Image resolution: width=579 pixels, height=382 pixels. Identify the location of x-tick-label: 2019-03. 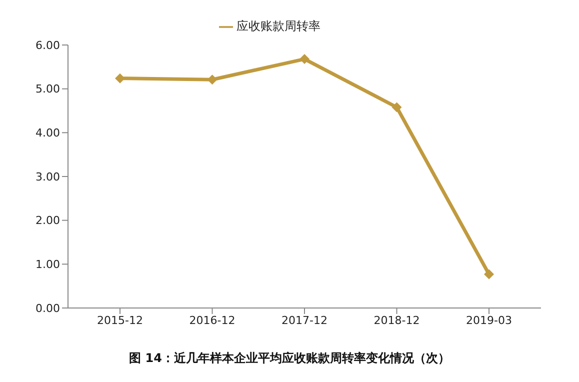
(489, 320).